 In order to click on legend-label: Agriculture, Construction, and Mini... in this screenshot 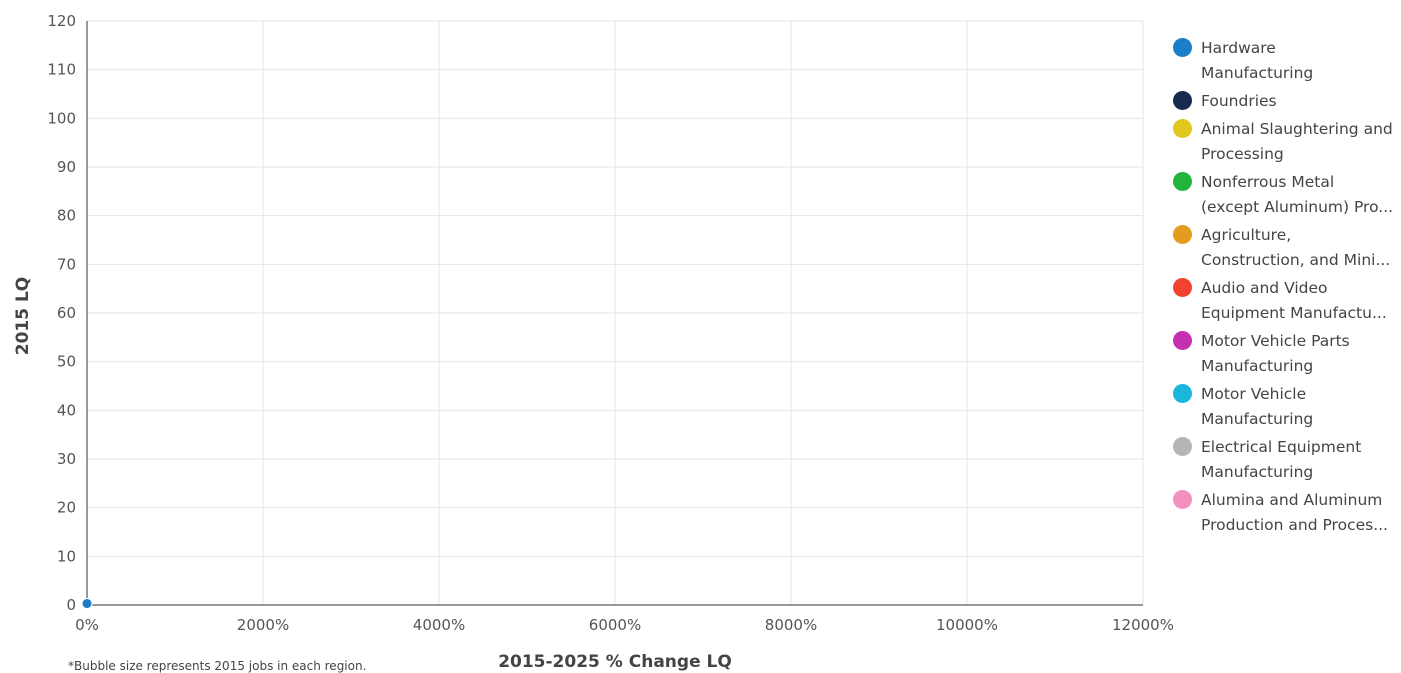, I will do `click(1296, 247)`.